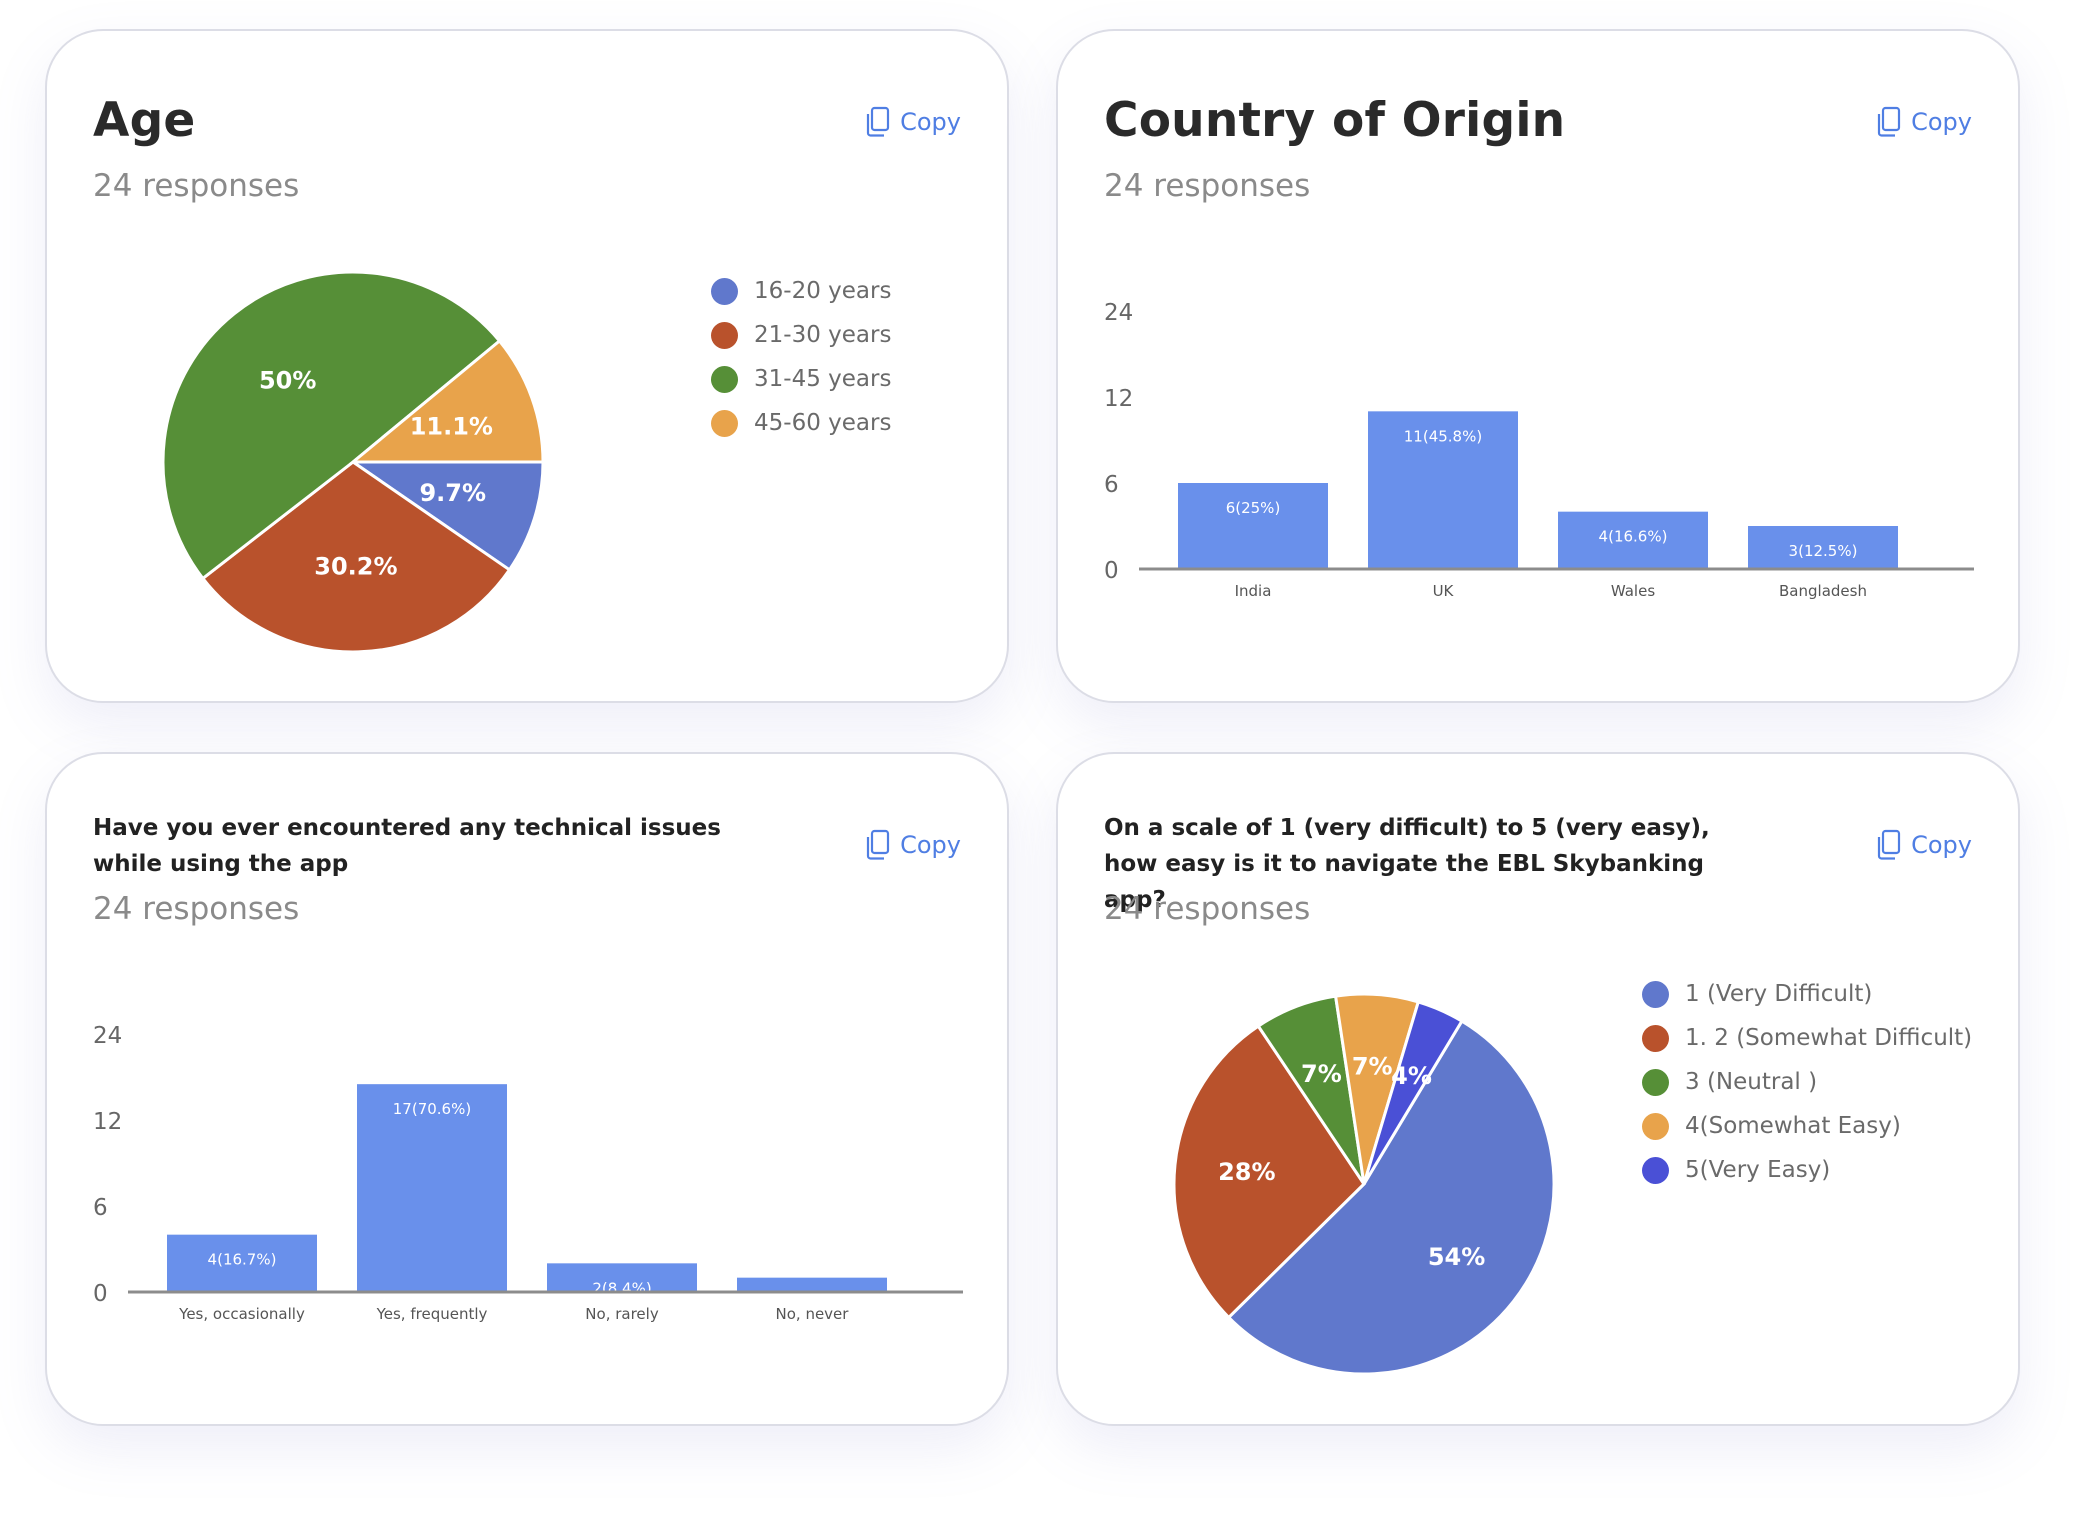 The image size is (2091, 1514). Describe the element at coordinates (1829, 1038) in the screenshot. I see `legend-label: 1. 2 (Somewhat Difficult)` at that location.